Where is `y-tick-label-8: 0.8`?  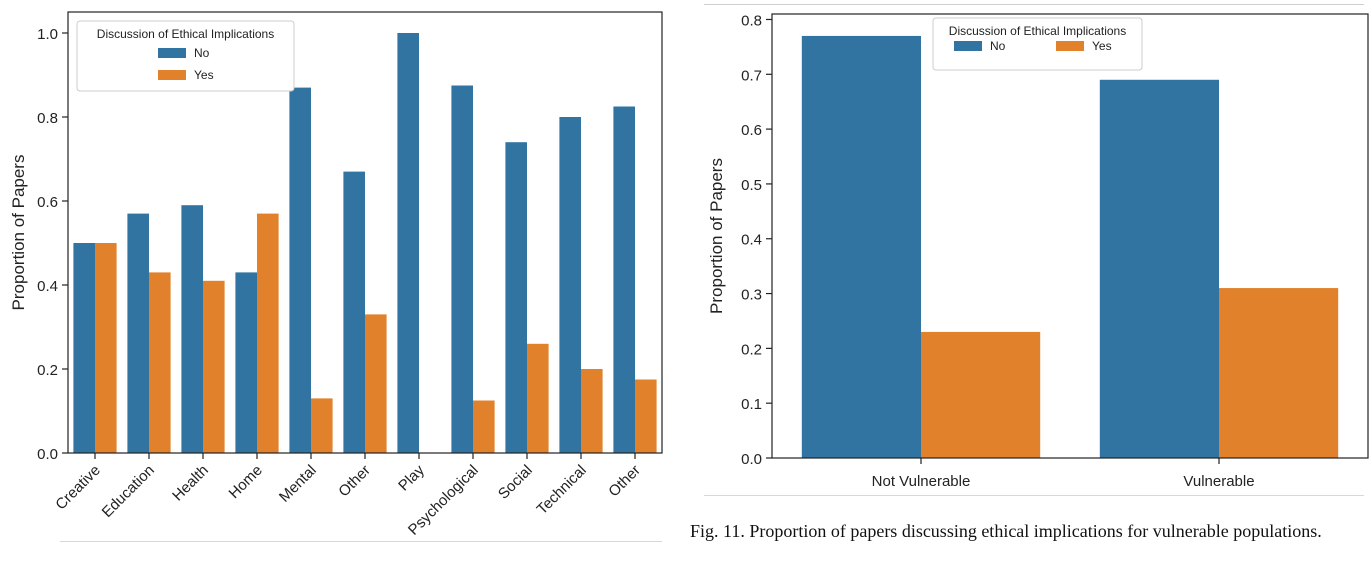 y-tick-label-8: 0.8 is located at coordinates (751, 20).